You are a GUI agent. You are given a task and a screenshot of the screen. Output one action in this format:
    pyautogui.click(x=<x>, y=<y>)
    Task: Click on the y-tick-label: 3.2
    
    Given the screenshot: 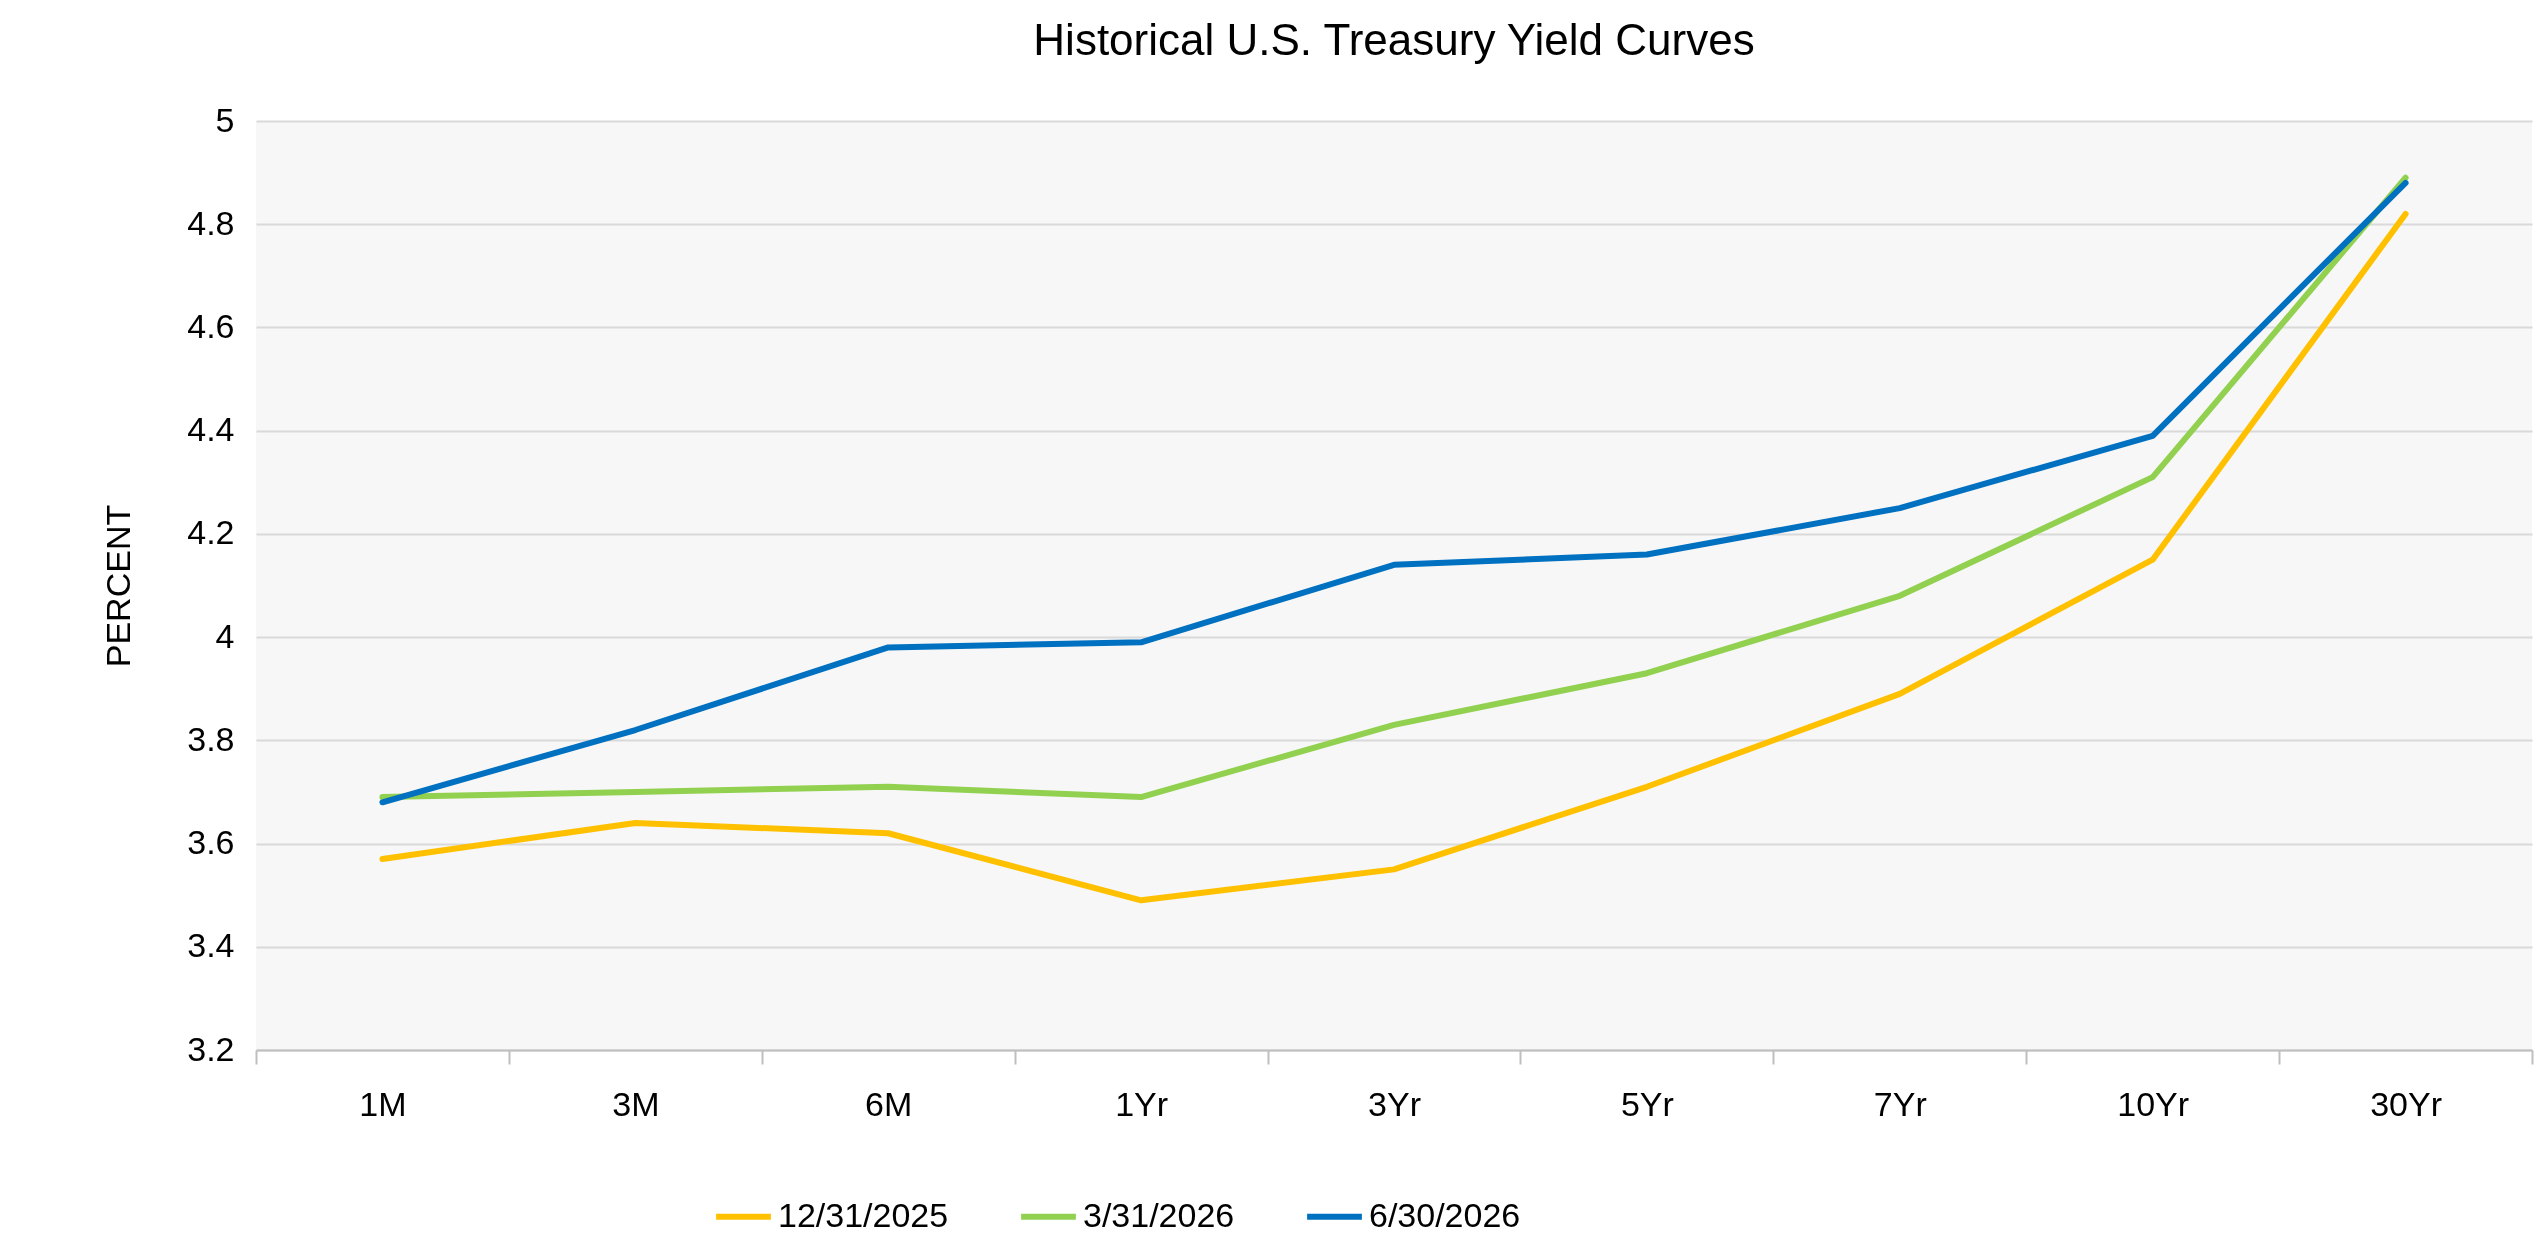 What is the action you would take?
    pyautogui.click(x=211, y=1048)
    